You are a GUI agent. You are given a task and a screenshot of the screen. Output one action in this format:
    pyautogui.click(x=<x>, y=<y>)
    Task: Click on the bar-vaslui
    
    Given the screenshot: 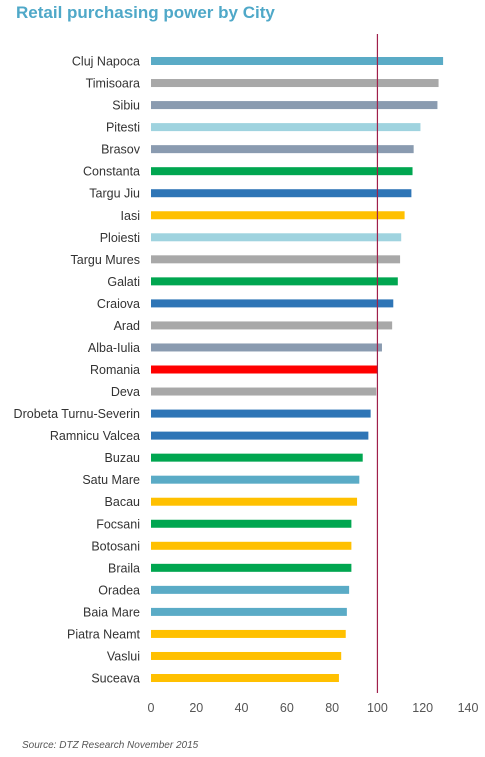 What is the action you would take?
    pyautogui.click(x=246, y=655)
    